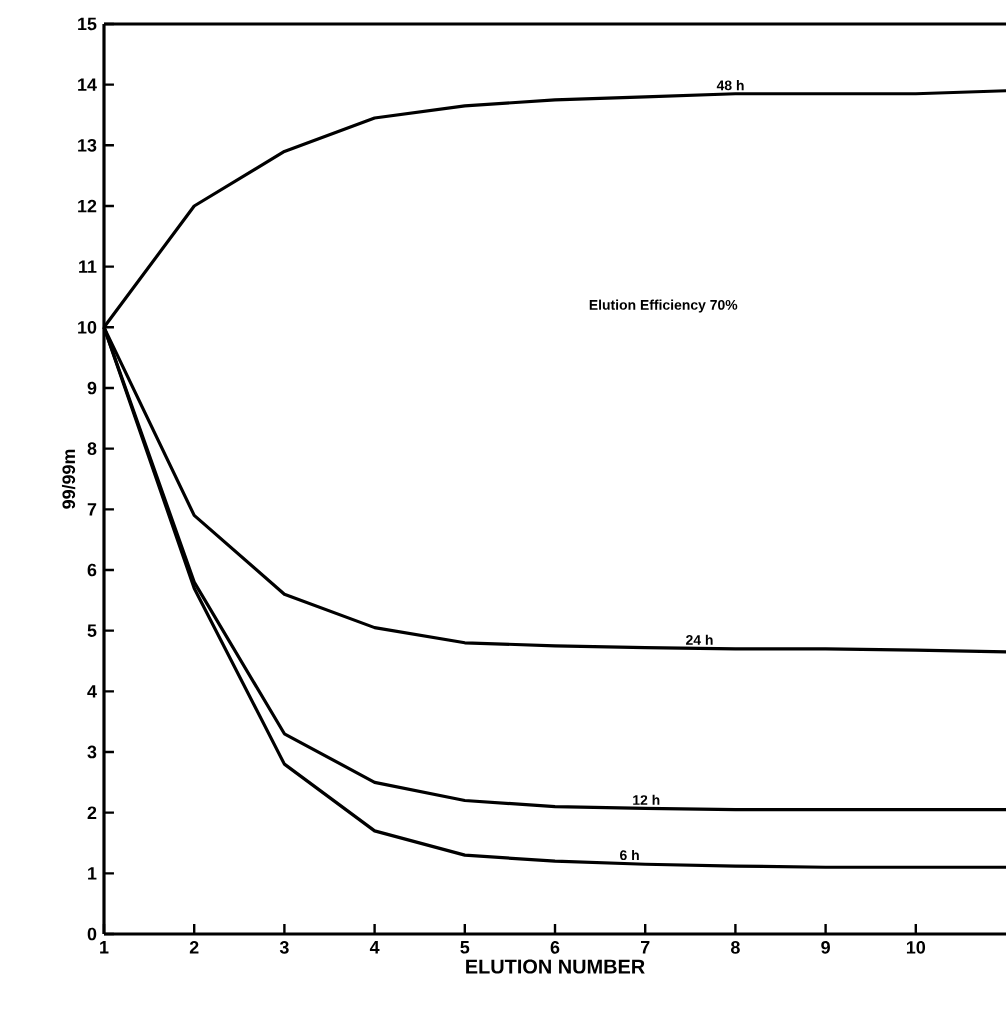 The width and height of the screenshot is (1006, 1022). What do you see at coordinates (92, 449) in the screenshot?
I see `y-tick-label: 8` at bounding box center [92, 449].